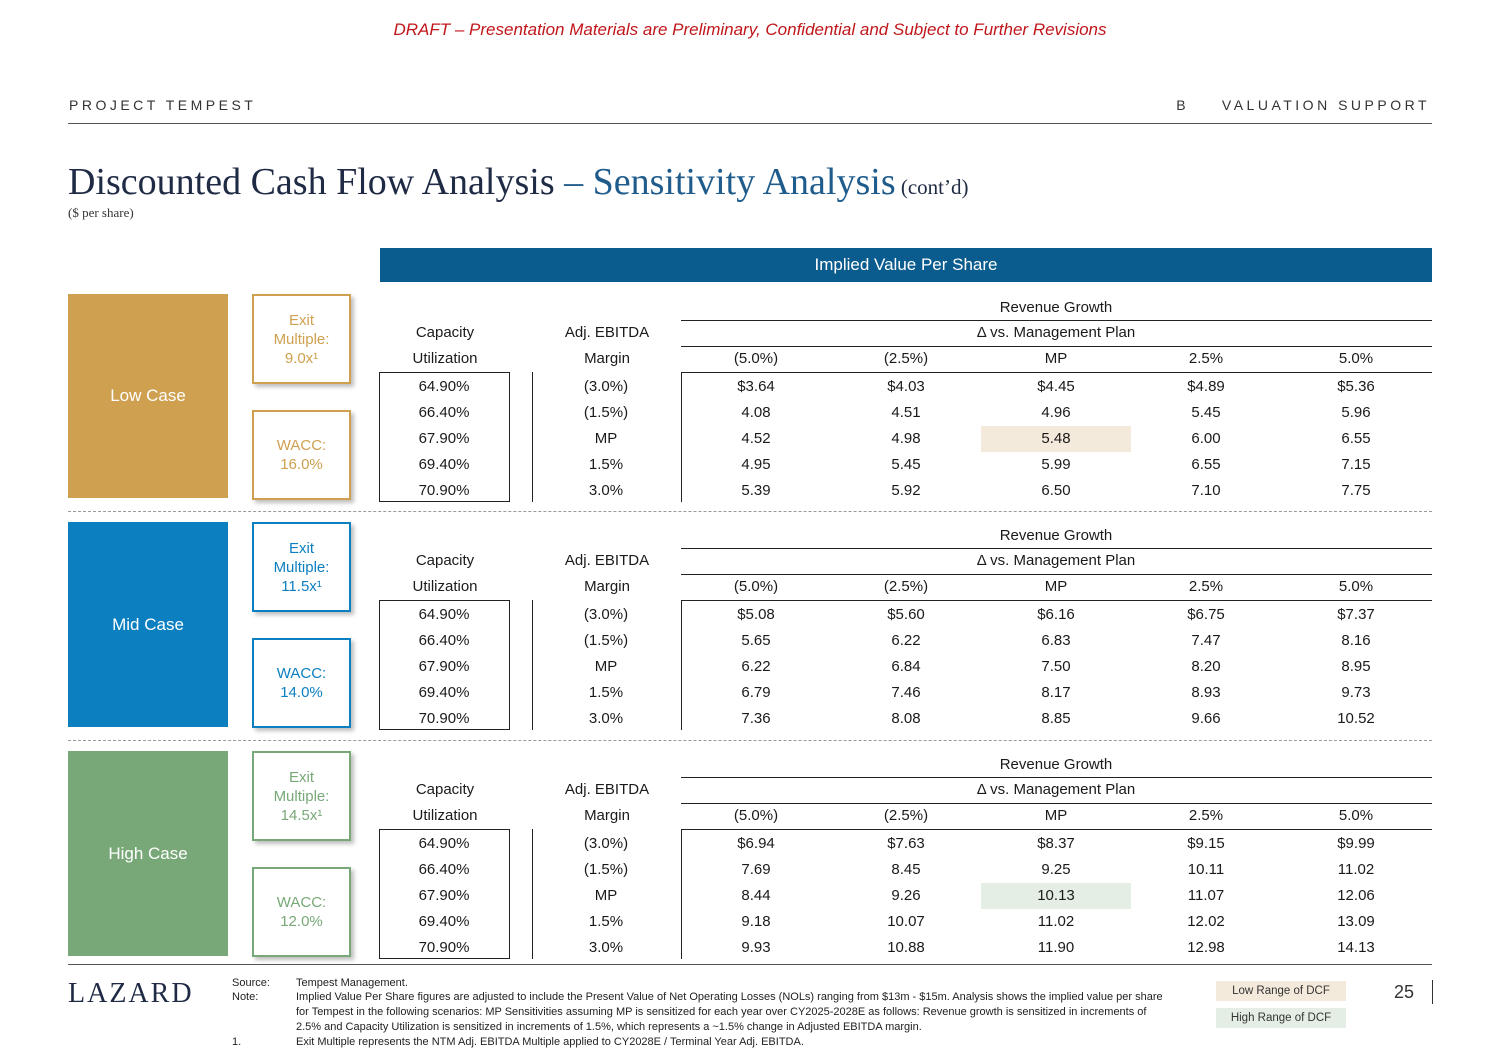  Describe the element at coordinates (1356, 718) in the screenshot. I see `value-cell: 10.52` at that location.